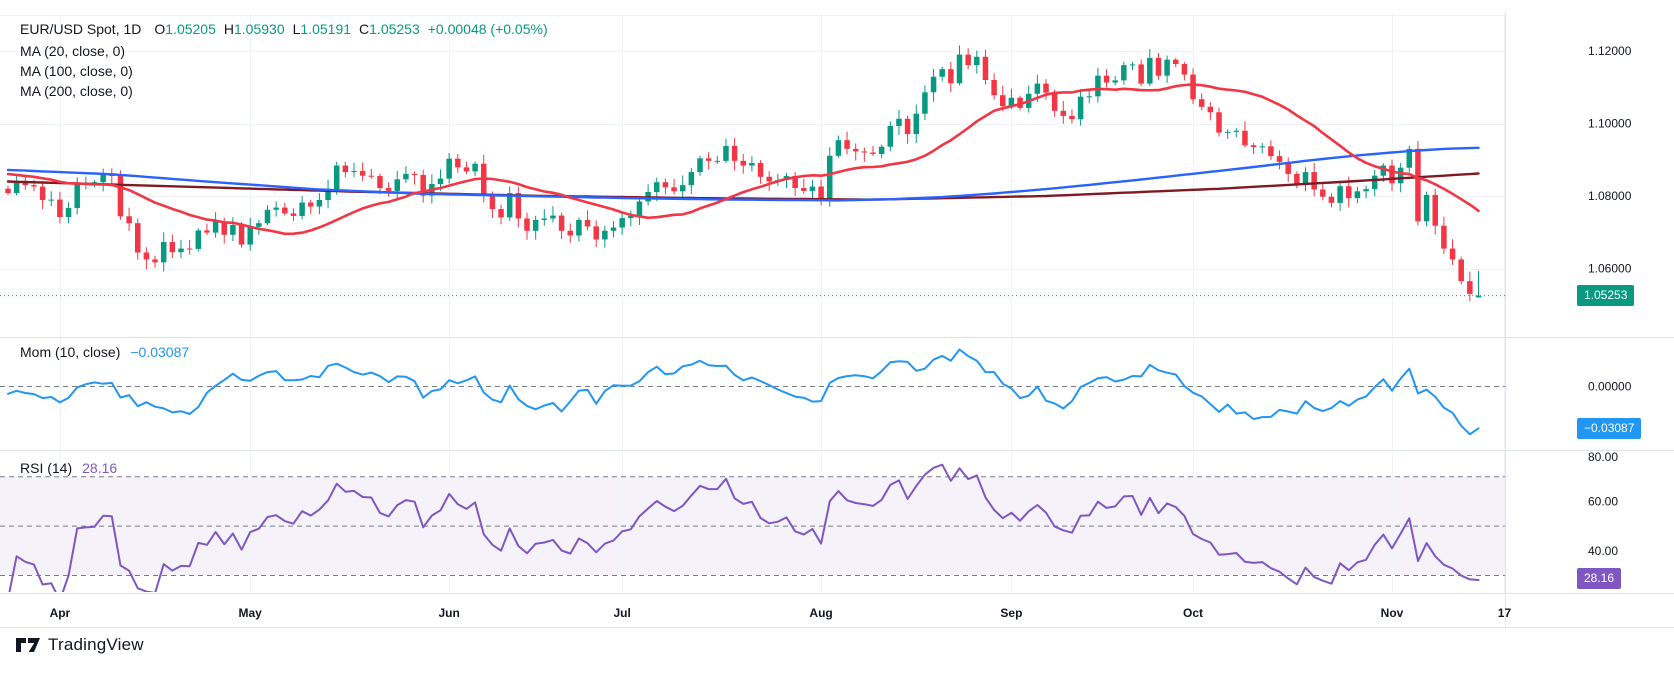 This screenshot has height=674, width=1674. Describe the element at coordinates (621, 613) in the screenshot. I see `time-axis-label: Jul` at that location.